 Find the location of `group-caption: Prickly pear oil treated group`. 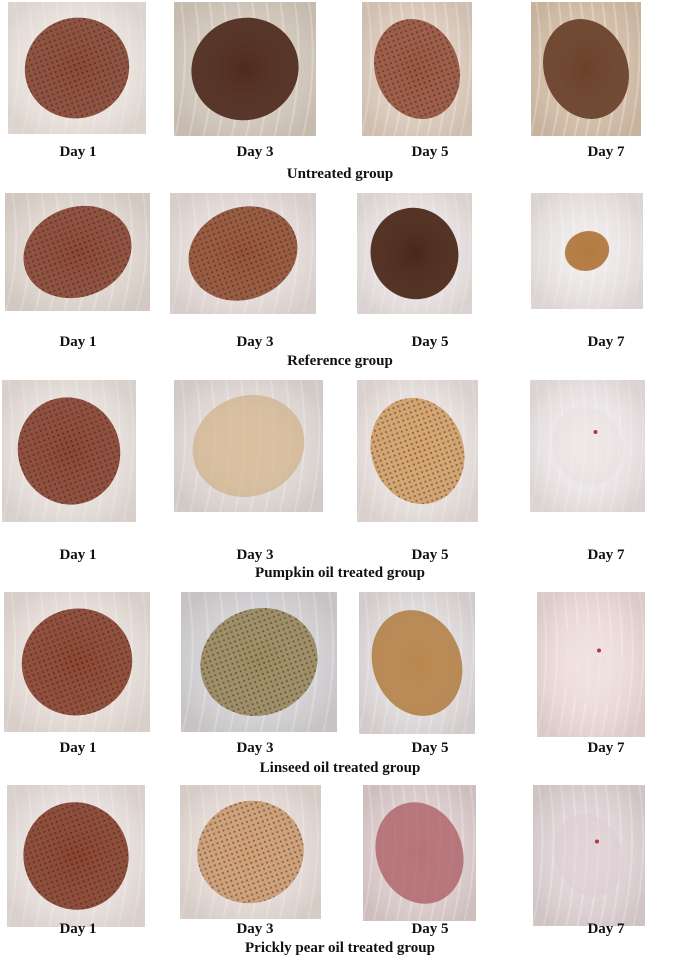

group-caption: Prickly pear oil treated group is located at coordinates (340, 948).